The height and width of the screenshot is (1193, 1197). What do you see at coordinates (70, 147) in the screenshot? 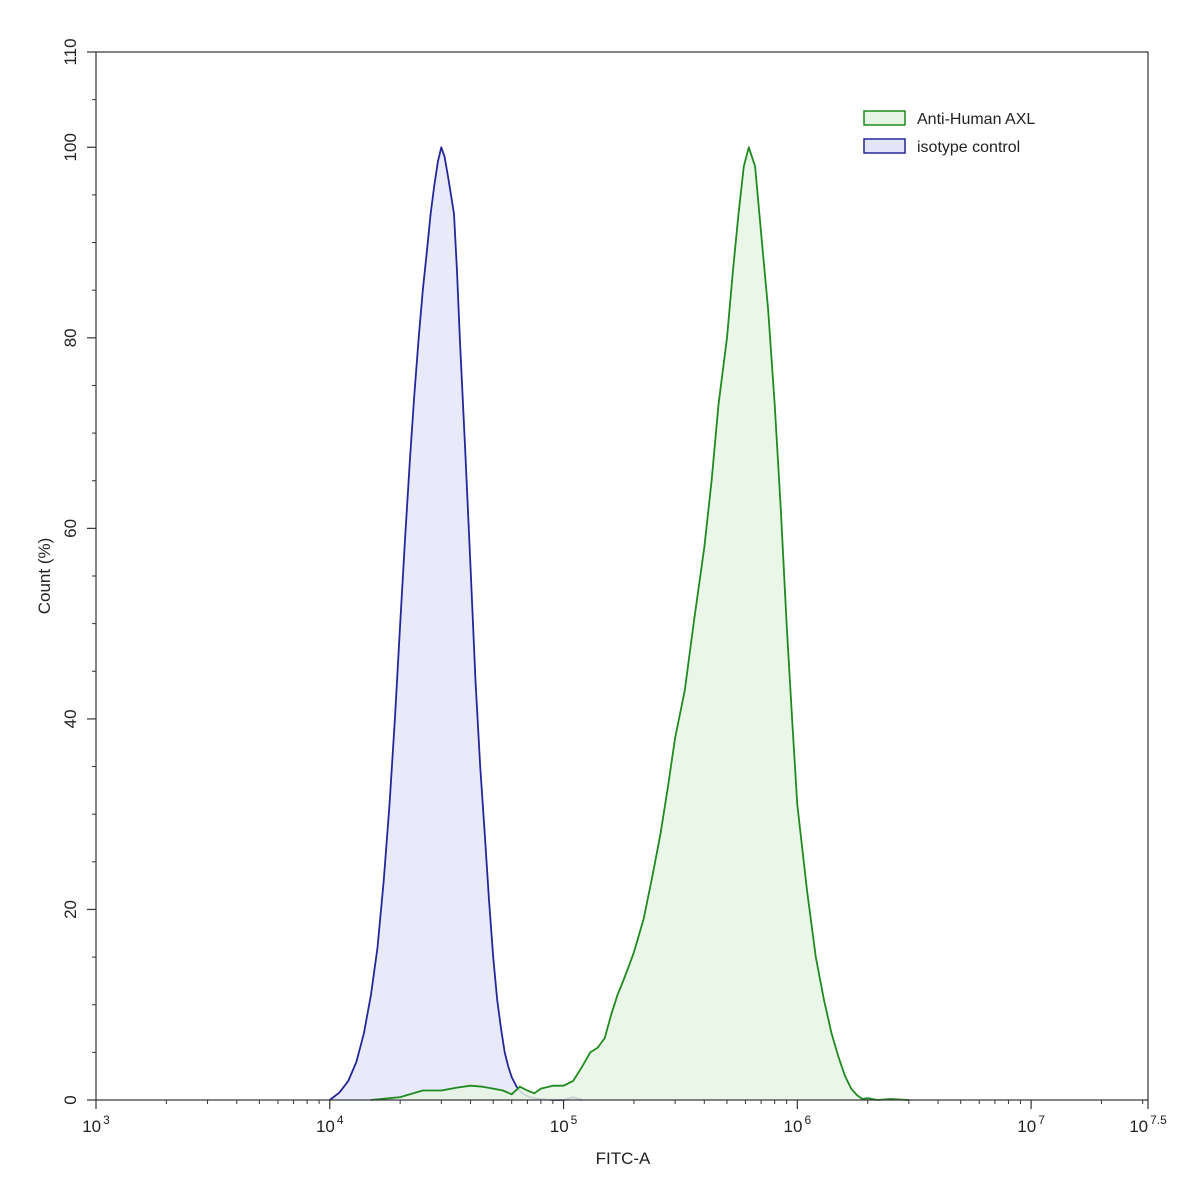
I see `y-tick-label: 100` at bounding box center [70, 147].